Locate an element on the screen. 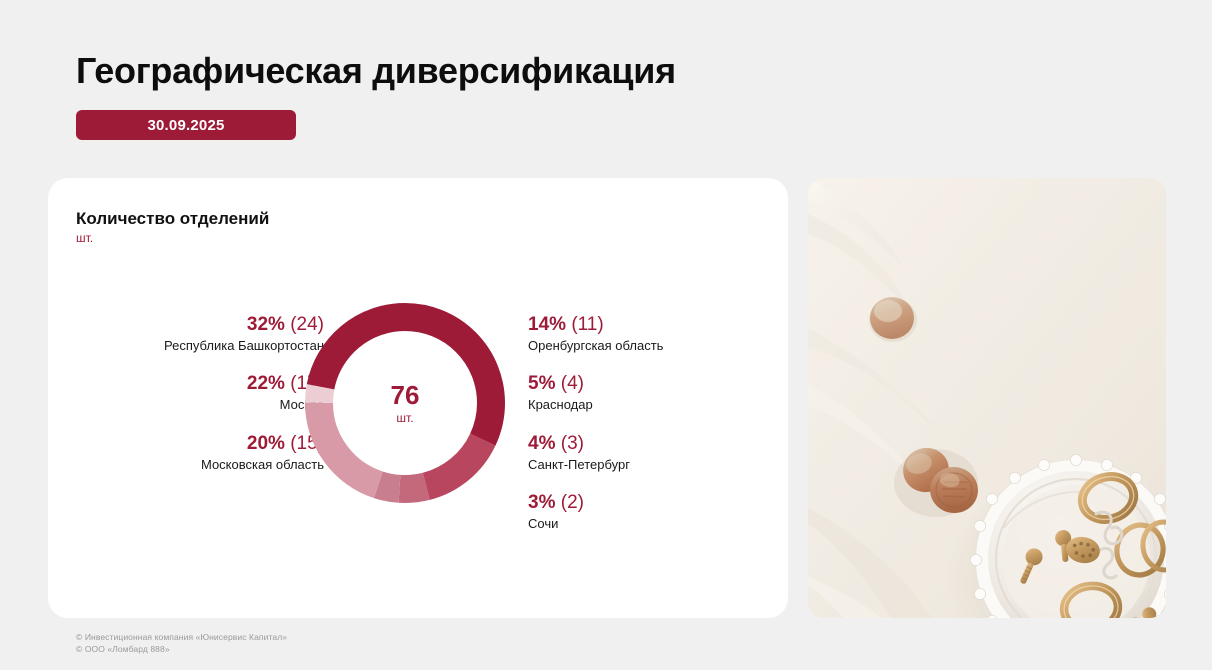 Image resolution: width=1212 pixels, height=670 pixels. legend-percent: 32% is located at coordinates (265, 324).